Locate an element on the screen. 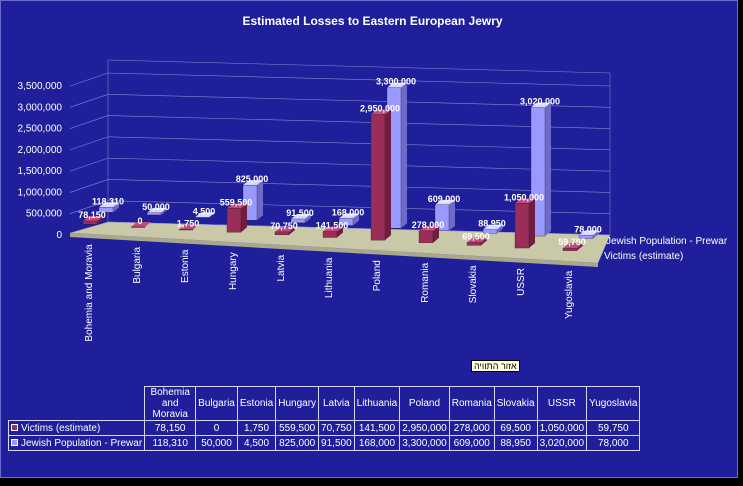 This screenshot has height=486, width=743. table-cell: 88,950 is located at coordinates (515, 443).